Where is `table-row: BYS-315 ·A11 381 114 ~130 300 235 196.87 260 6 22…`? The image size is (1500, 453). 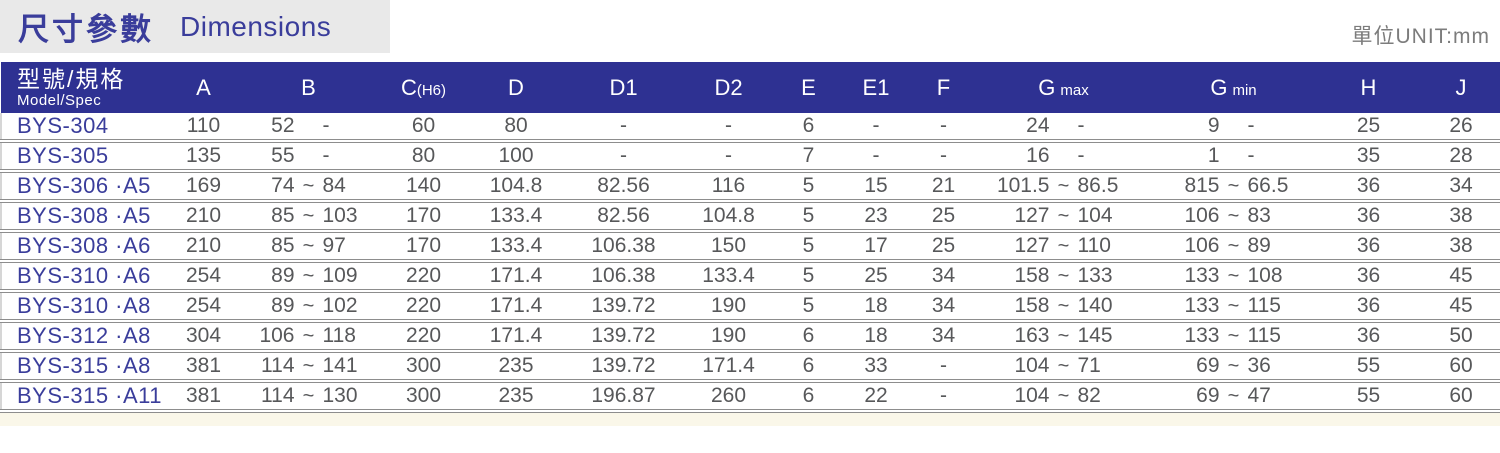
table-row: BYS-315 ·A11 381 114 ~130 300 235 196.87 260 6 22… is located at coordinates (750, 397).